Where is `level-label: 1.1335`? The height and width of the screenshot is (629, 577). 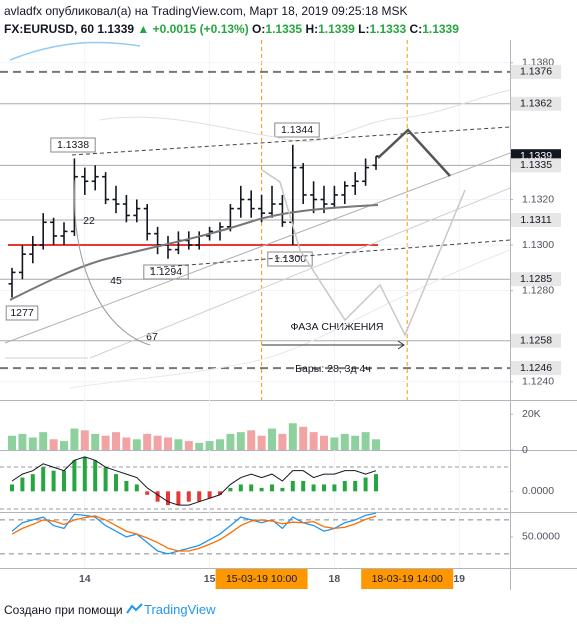 level-label: 1.1335 is located at coordinates (536, 165).